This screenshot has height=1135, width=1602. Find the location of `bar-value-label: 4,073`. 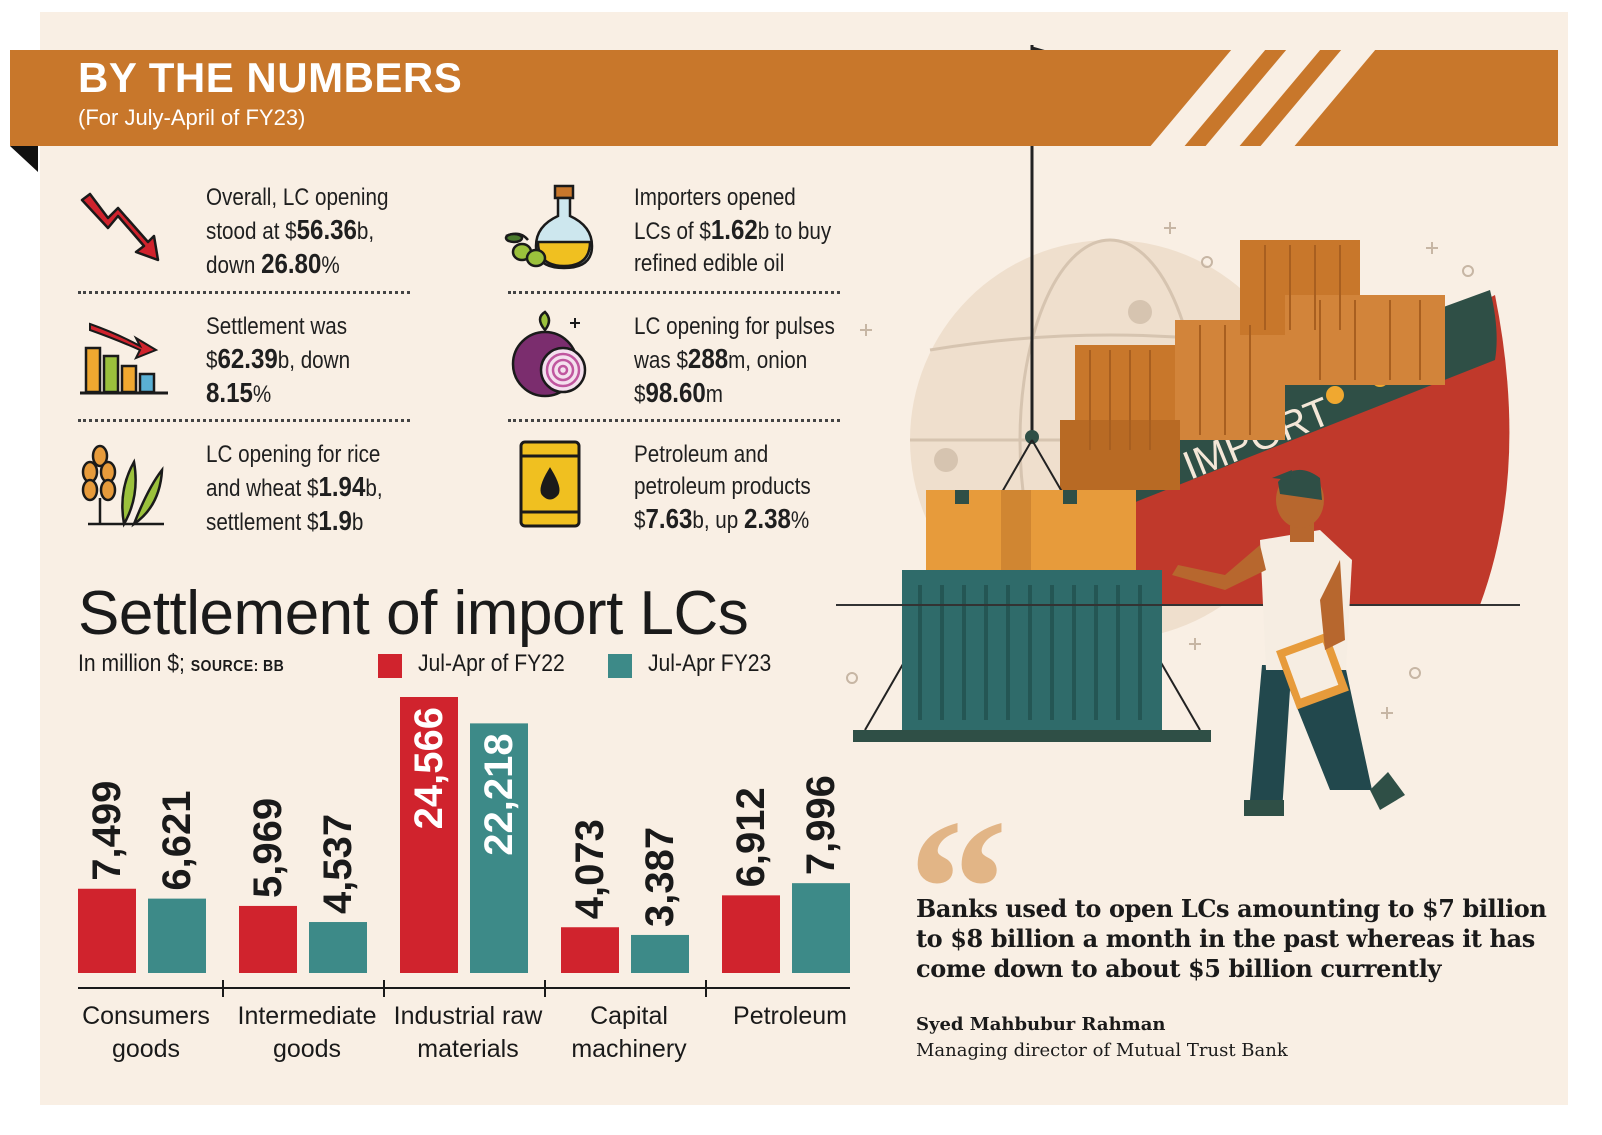

bar-value-label: 4,073 is located at coordinates (590, 869).